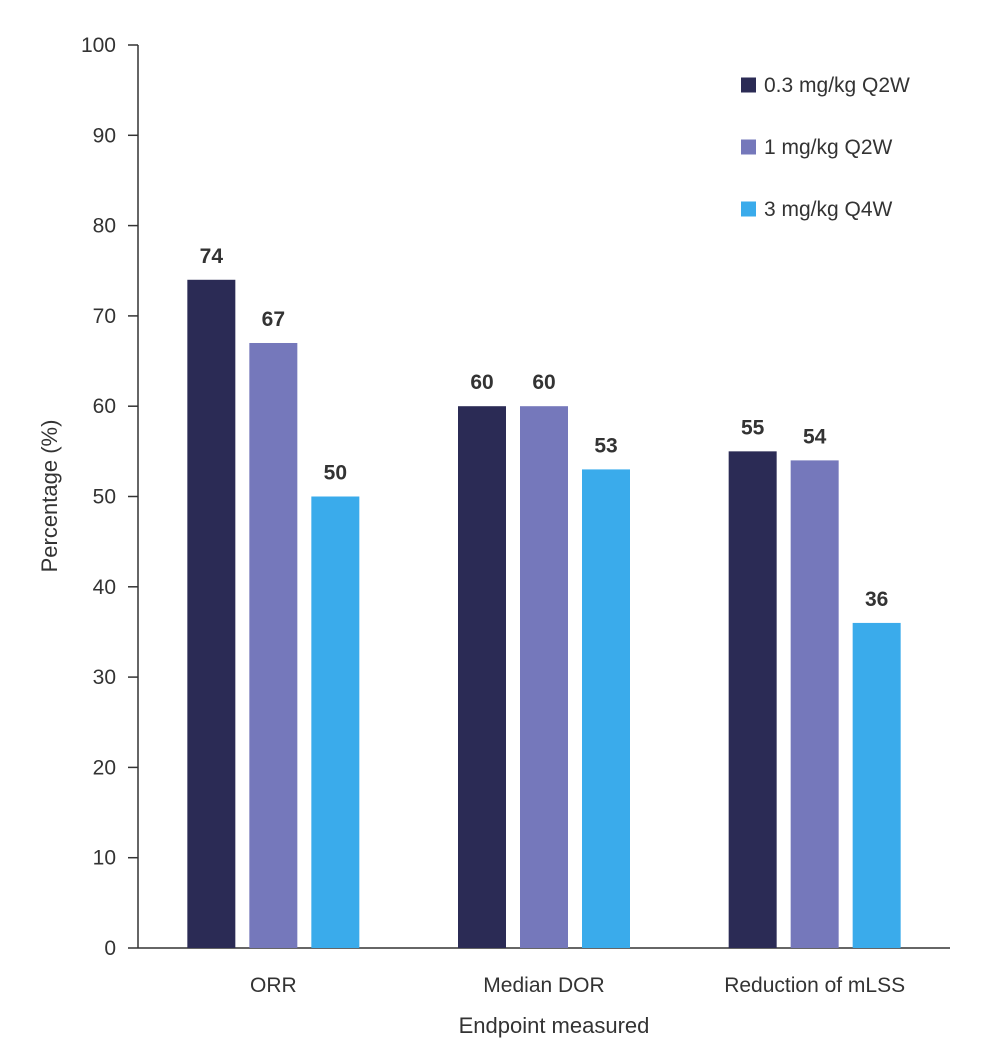 The image size is (1000, 1058). I want to click on y-tick-label: 10, so click(104, 858).